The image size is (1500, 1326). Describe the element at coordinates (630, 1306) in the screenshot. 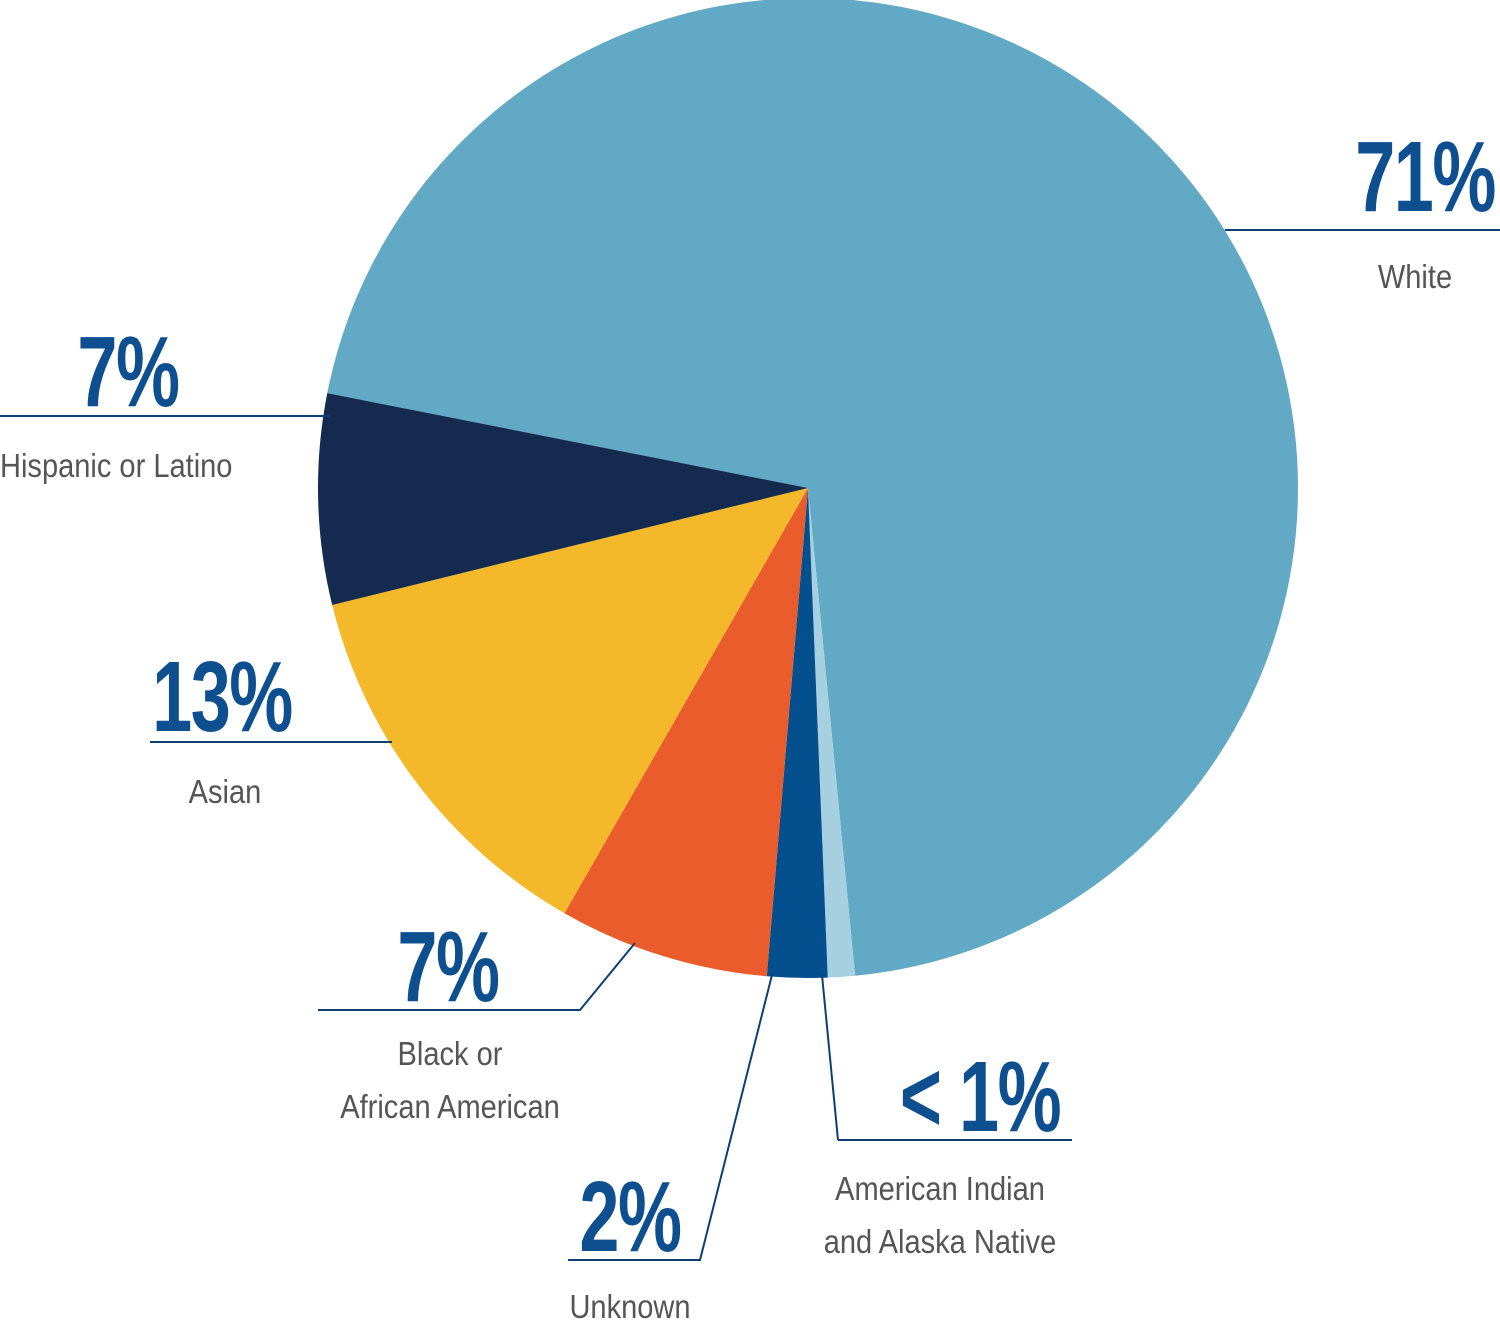

I see `category-label: Unknown` at that location.